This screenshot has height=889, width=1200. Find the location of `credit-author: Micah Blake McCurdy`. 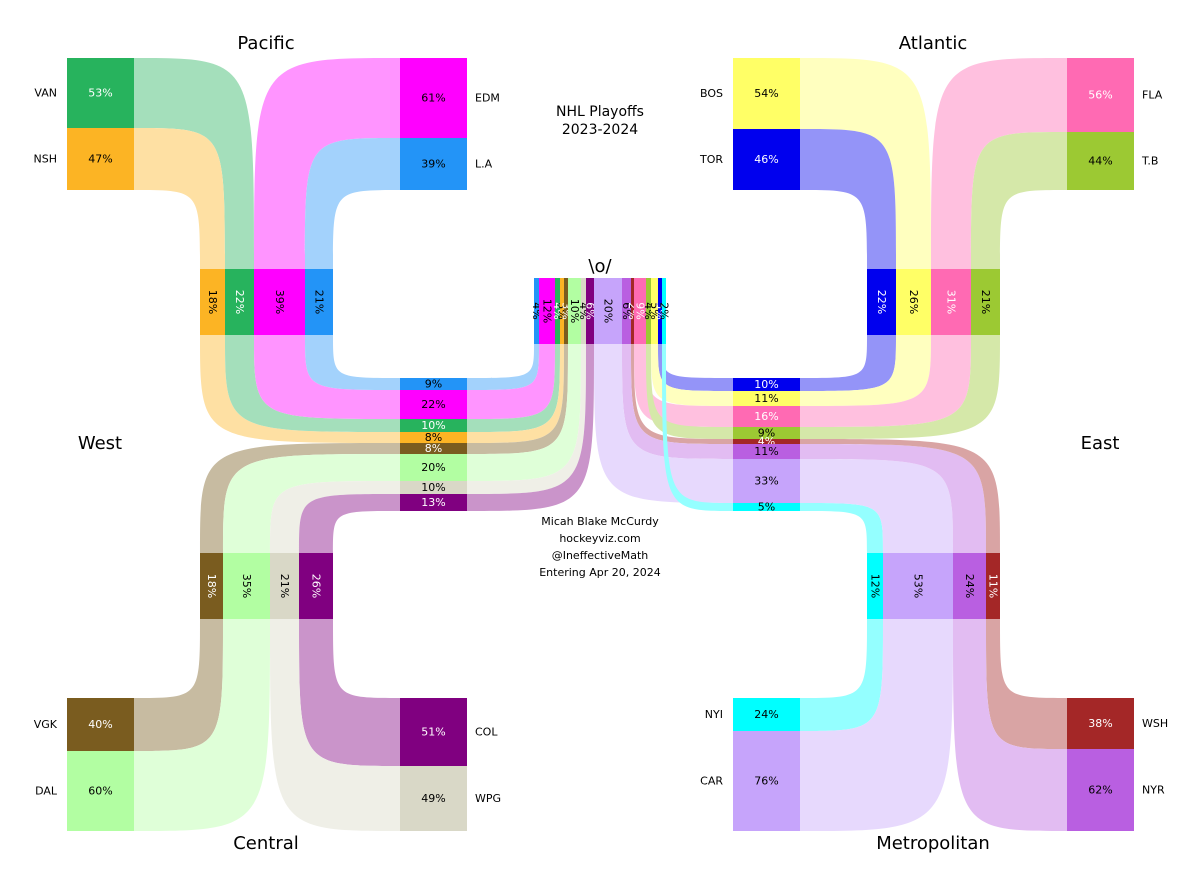

credit-author: Micah Blake McCurdy is located at coordinates (600, 521).